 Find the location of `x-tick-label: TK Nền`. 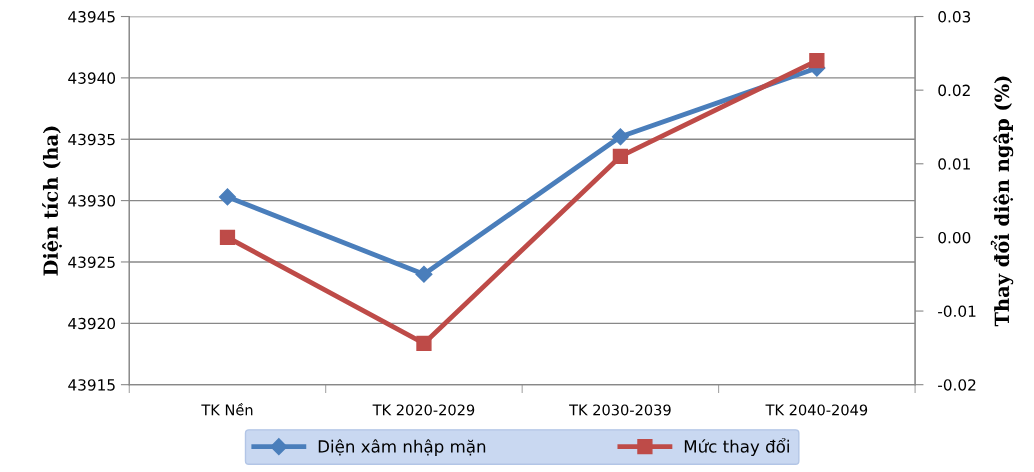

x-tick-label: TK Nền is located at coordinates (227, 409).